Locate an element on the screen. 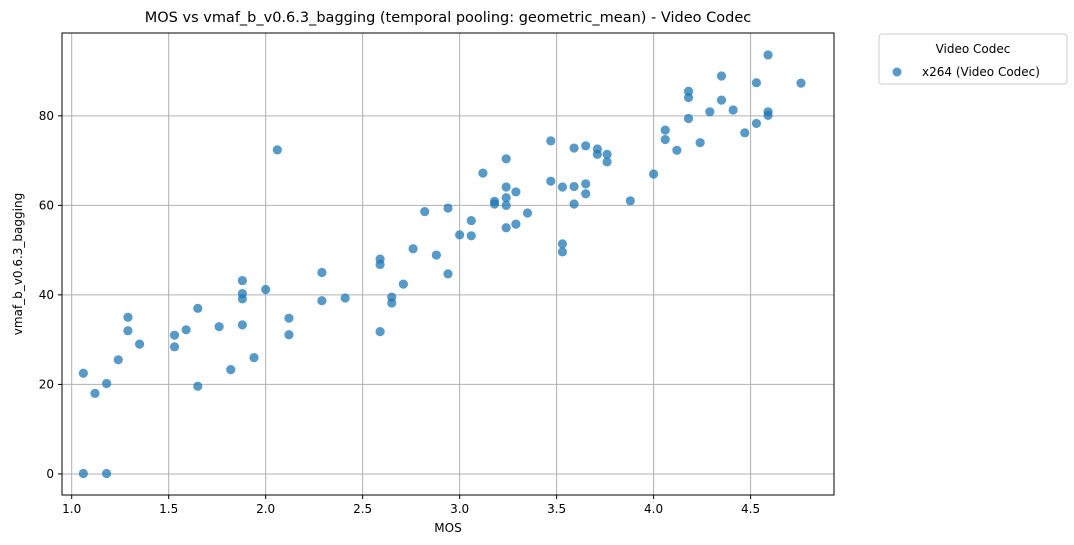  legend-title: Video Codec is located at coordinates (973, 49).